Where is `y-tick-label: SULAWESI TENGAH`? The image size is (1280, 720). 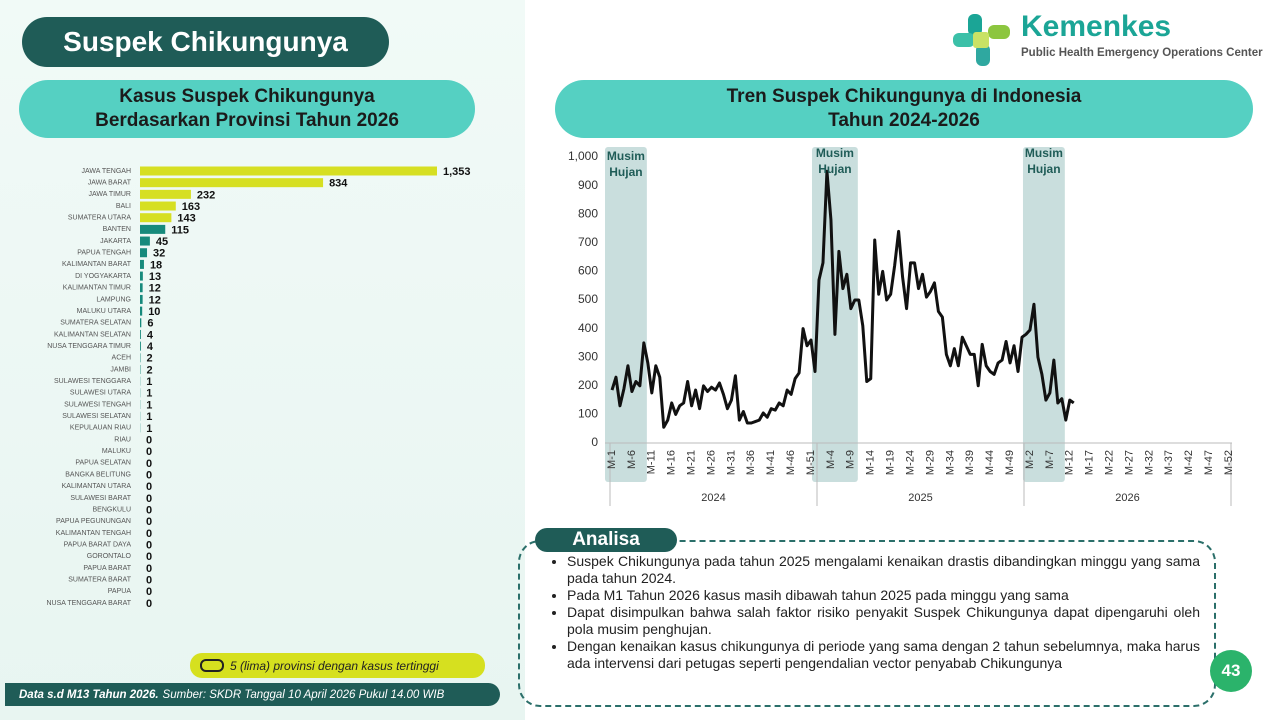
y-tick-label: SULAWESI TENGAH is located at coordinates (97, 404).